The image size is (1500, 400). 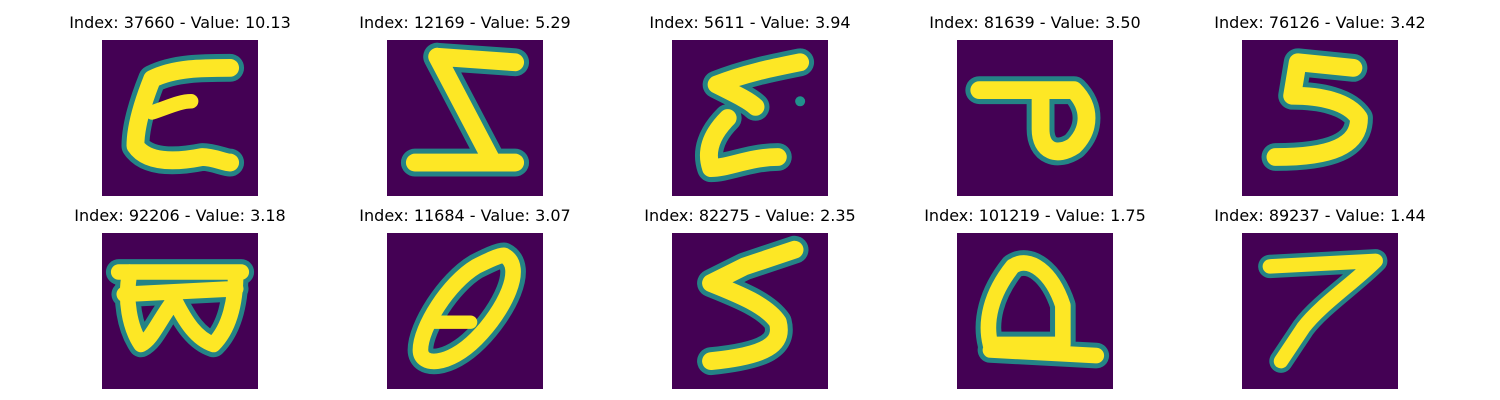 I want to click on digit-glyph-z-curl, so click(x=755, y=115).